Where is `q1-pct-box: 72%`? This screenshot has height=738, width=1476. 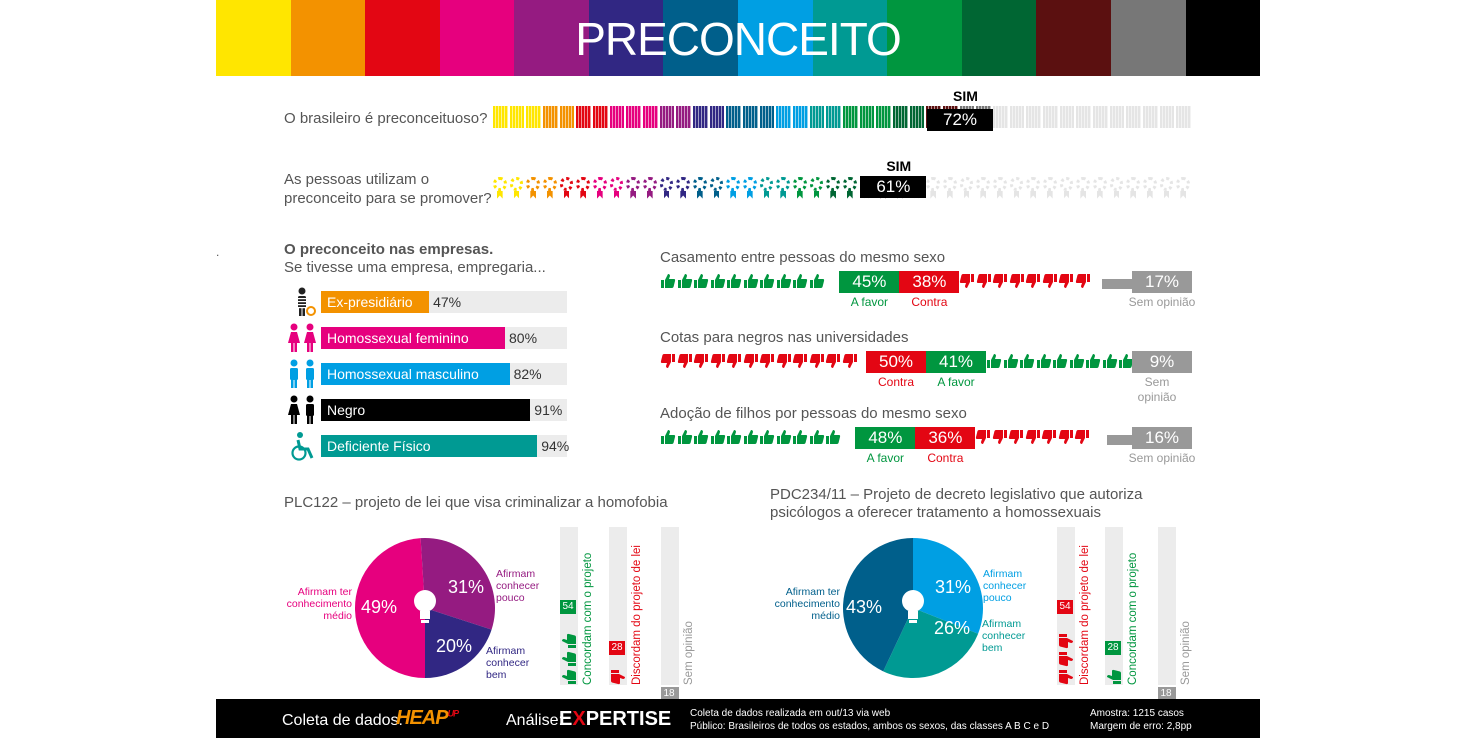 q1-pct-box: 72% is located at coordinates (960, 120).